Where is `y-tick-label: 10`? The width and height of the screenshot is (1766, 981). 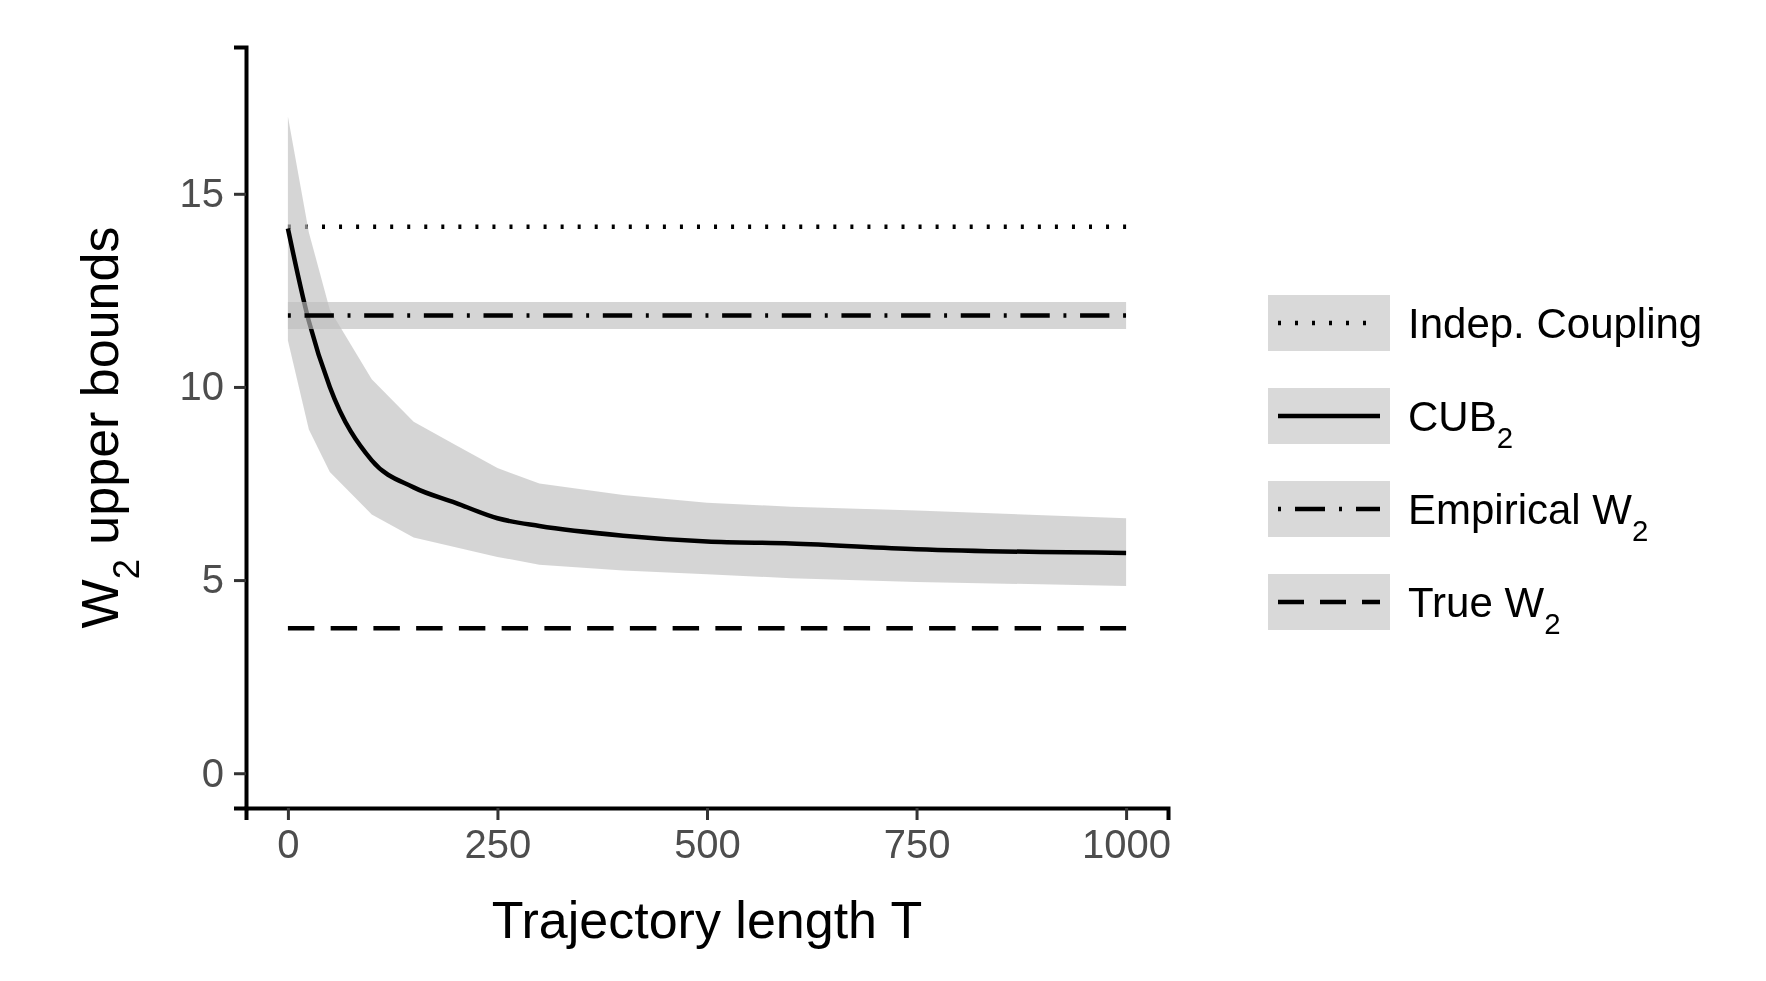 y-tick-label: 10 is located at coordinates (201, 386).